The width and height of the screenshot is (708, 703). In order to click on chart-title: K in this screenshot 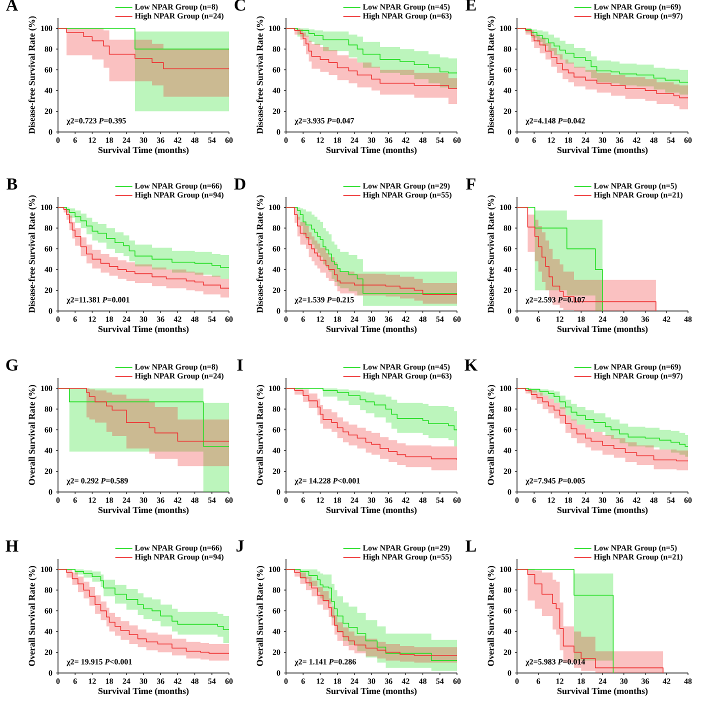, I will do `click(471, 365)`.